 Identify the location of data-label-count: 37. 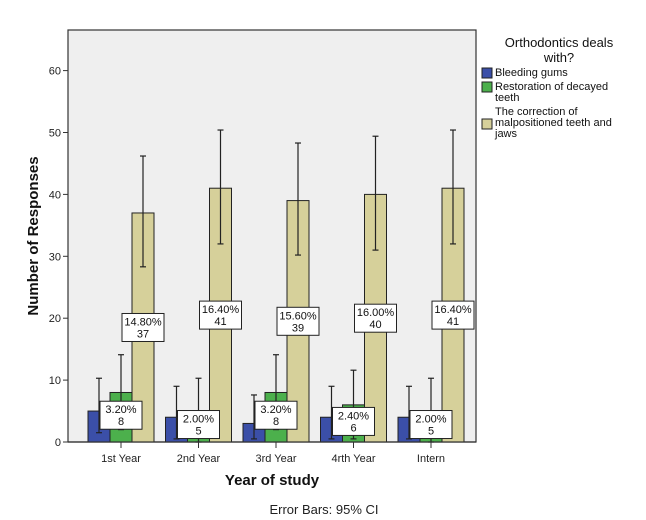
(143, 334).